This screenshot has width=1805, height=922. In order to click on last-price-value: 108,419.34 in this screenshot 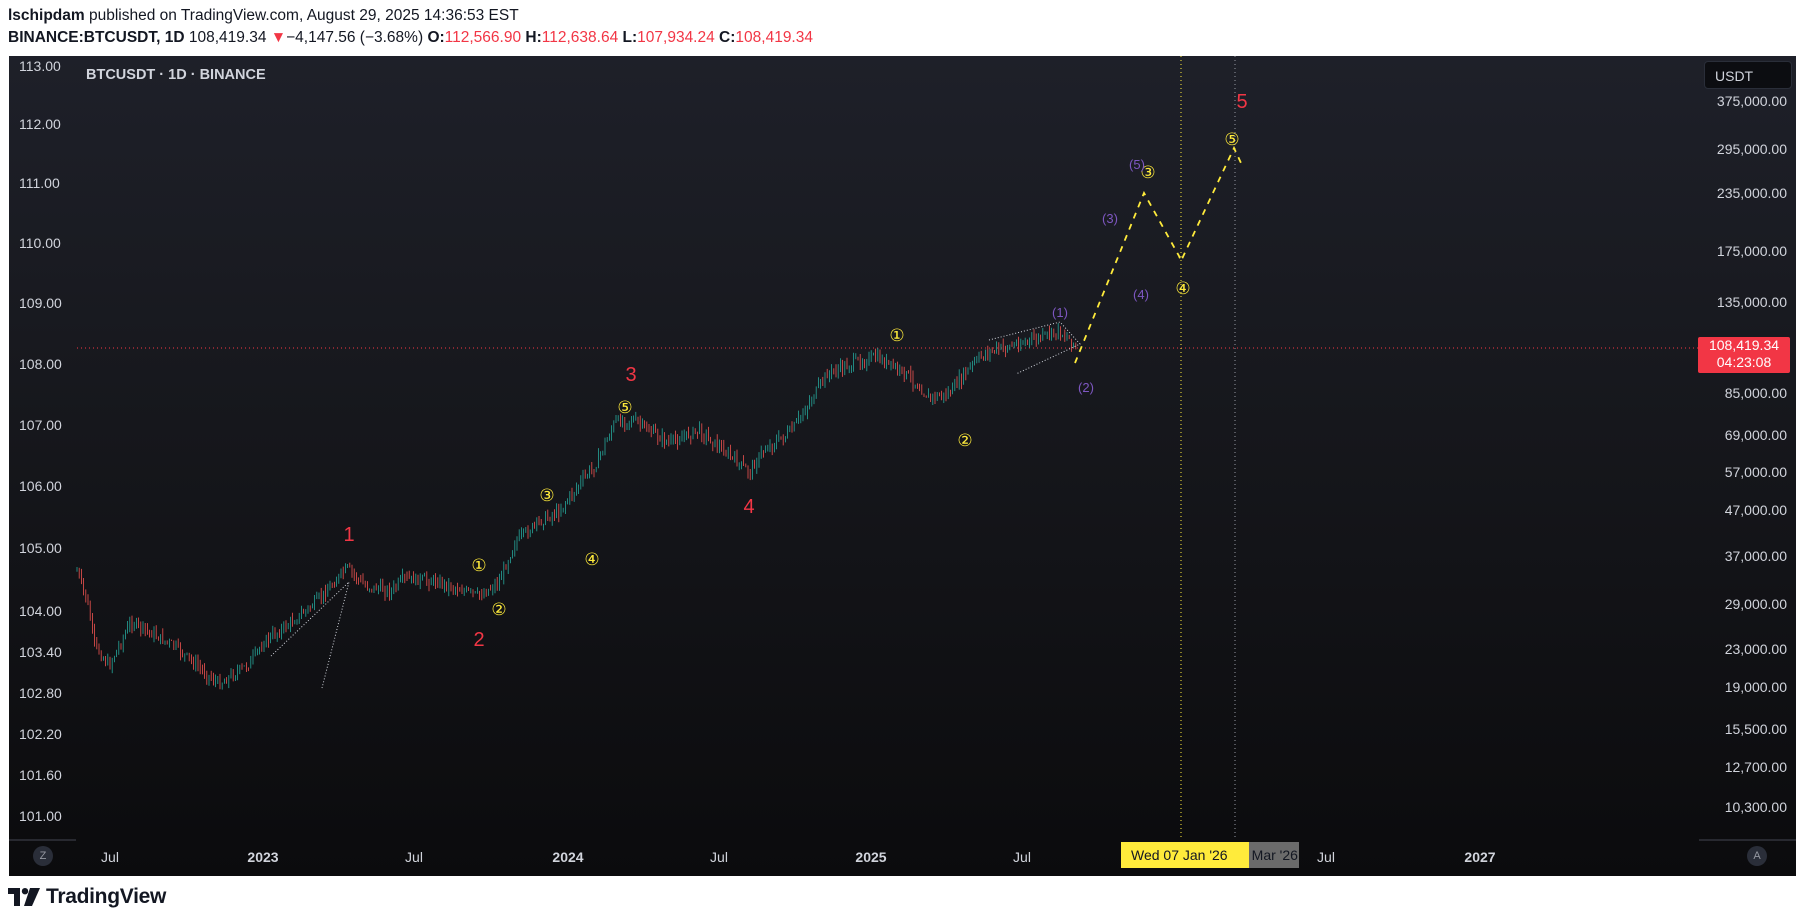, I will do `click(1744, 345)`.